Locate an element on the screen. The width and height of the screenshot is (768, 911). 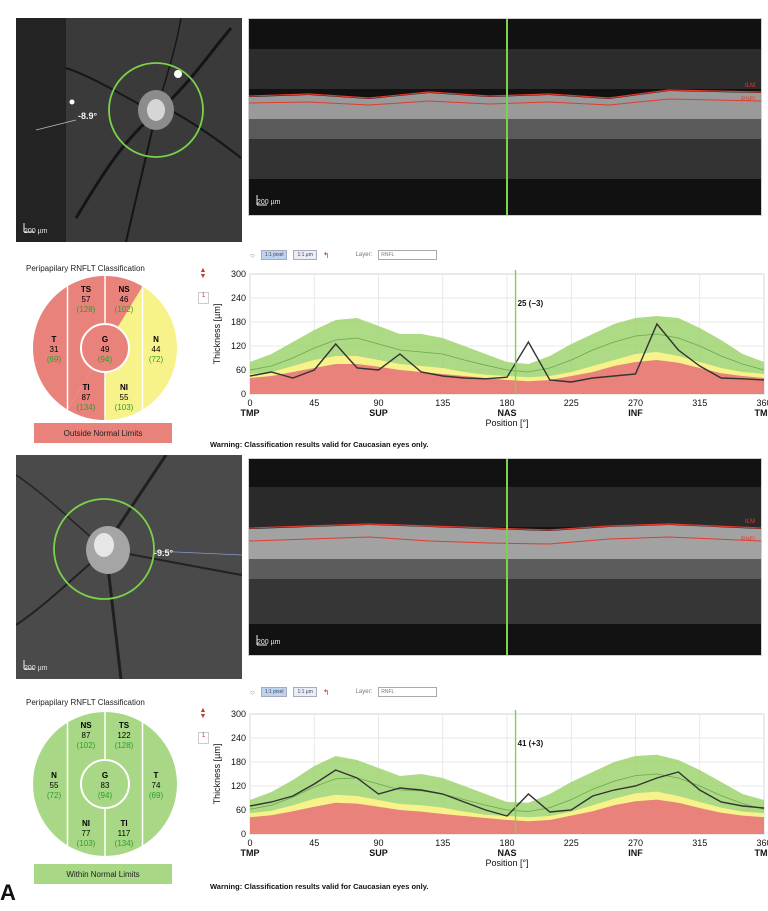
sector-ref: (72) is located at coordinates (54, 795).